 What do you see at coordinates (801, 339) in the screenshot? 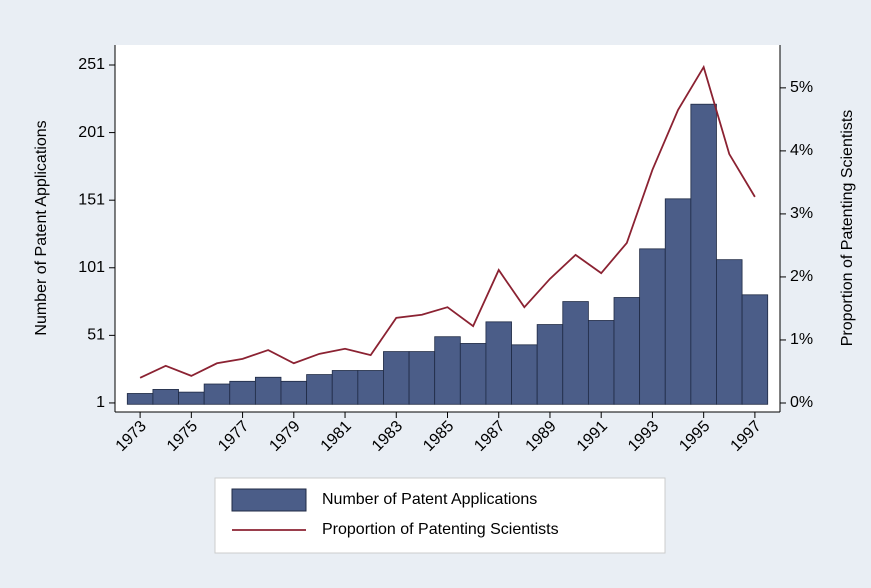
I see `y2-tick-label: 1%` at bounding box center [801, 339].